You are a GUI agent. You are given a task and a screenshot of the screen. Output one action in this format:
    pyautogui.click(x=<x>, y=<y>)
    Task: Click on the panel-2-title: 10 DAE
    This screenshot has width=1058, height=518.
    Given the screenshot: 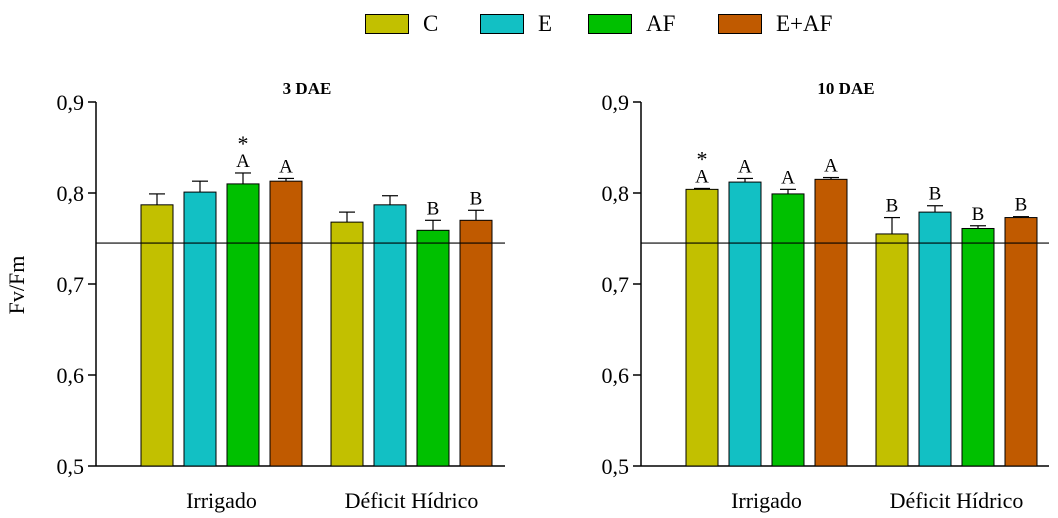 What is the action you would take?
    pyautogui.click(x=845, y=88)
    